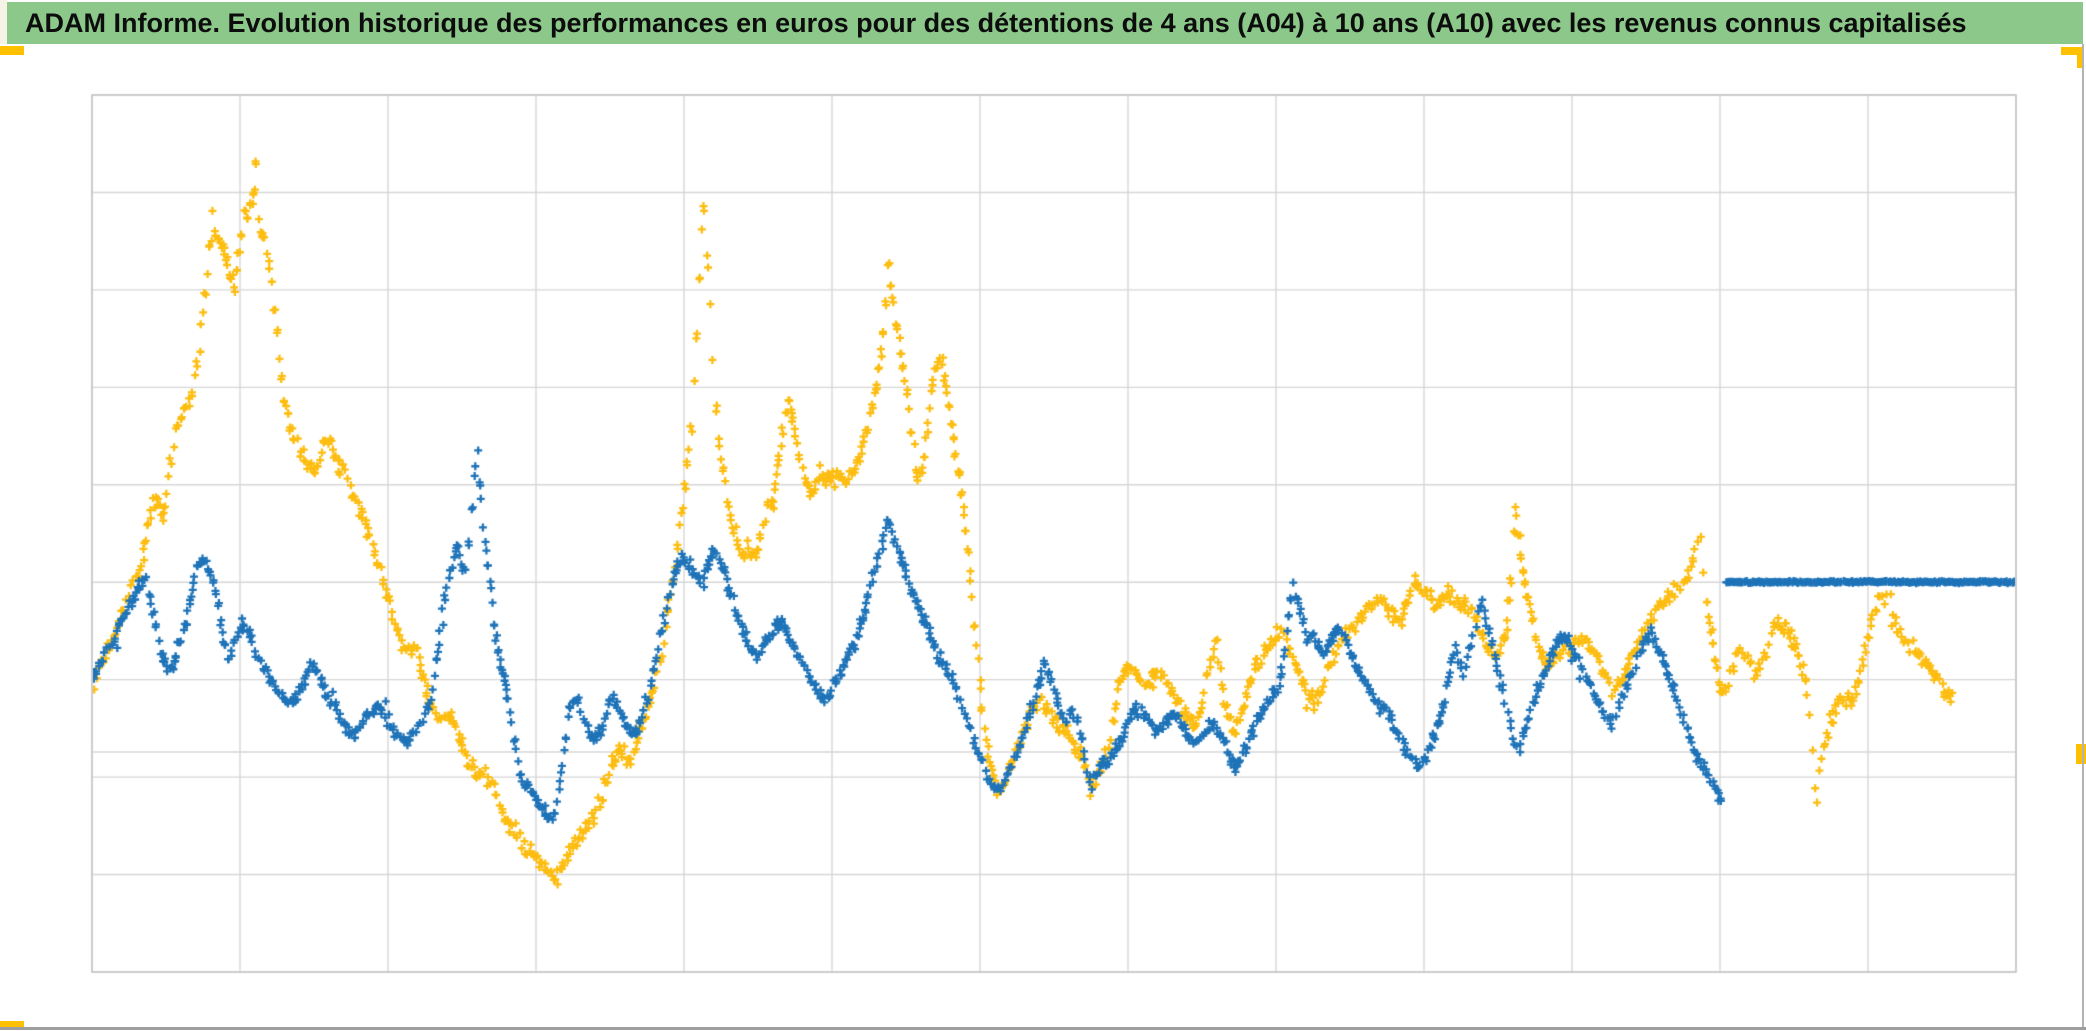  Describe the element at coordinates (12, 1025) in the screenshot. I see `selection-handle-bottom-left` at that location.